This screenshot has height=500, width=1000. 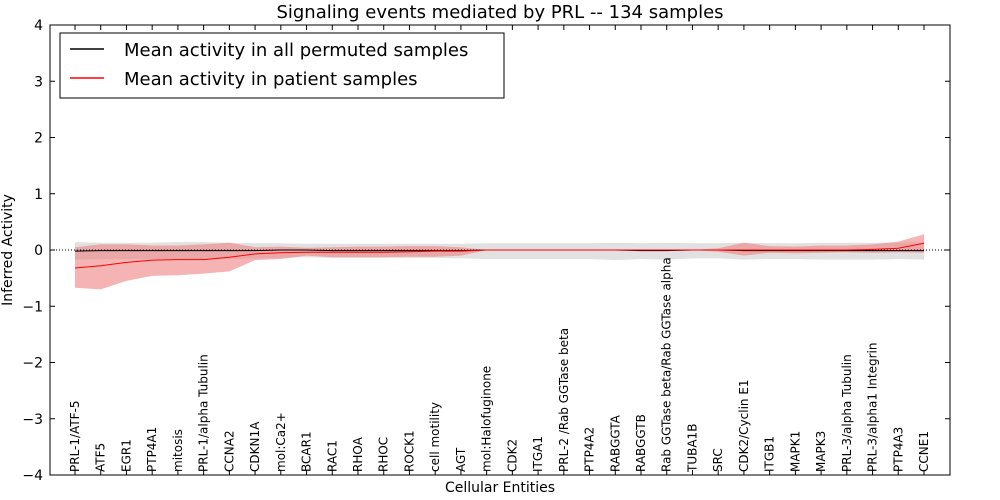 I want to click on x-tick-label: ATF5, so click(x=101, y=457).